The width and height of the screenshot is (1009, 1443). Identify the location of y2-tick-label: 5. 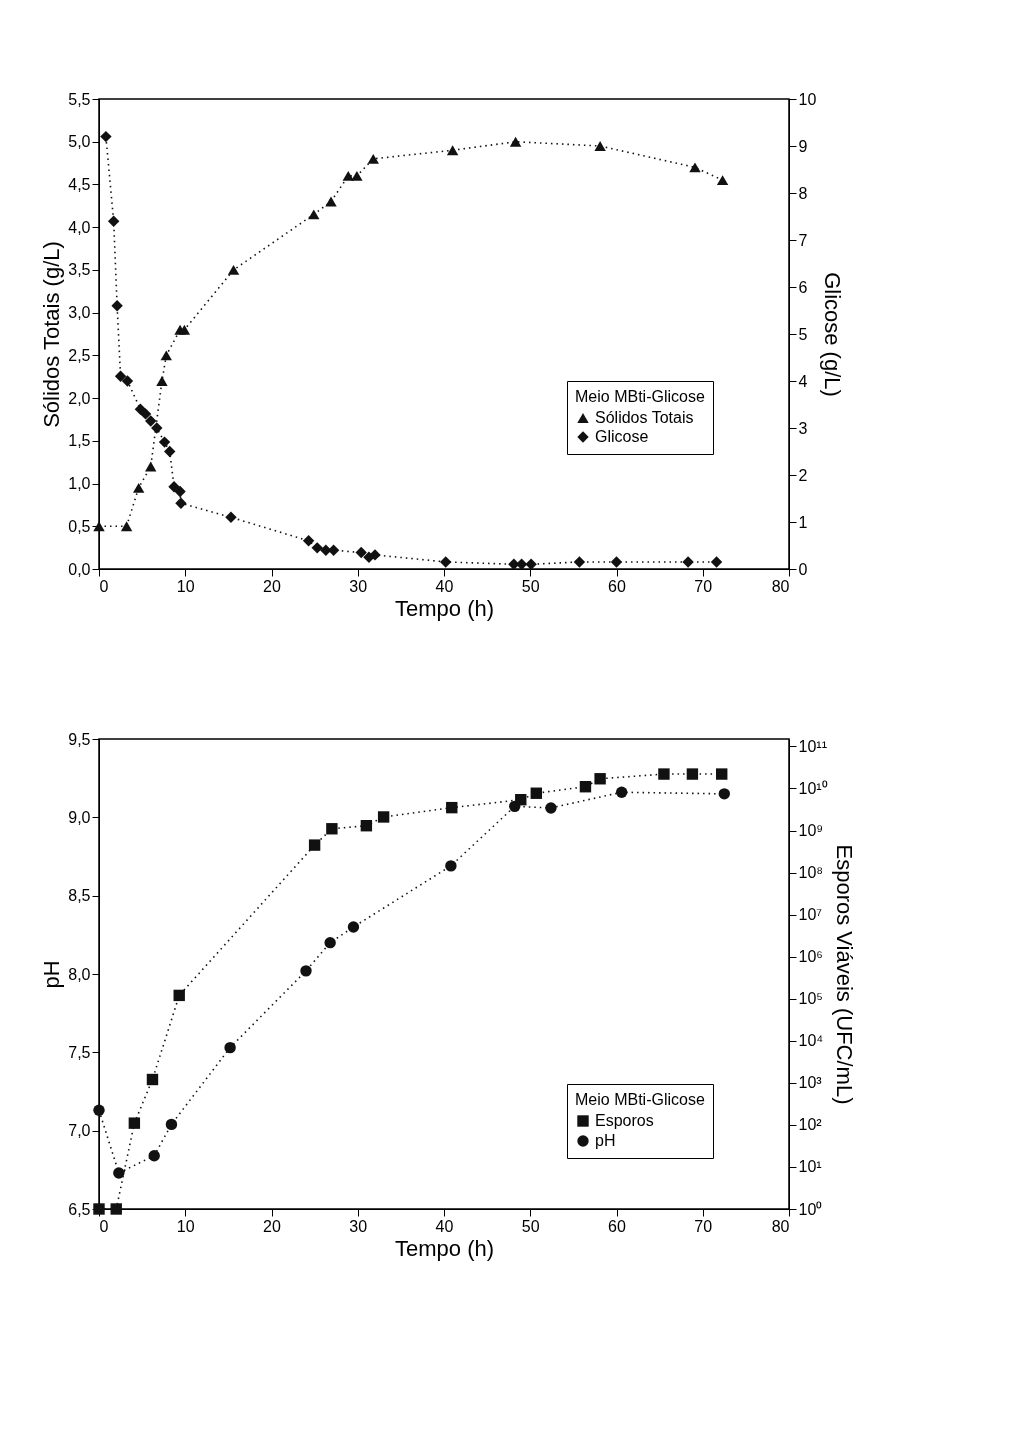
(803, 334).